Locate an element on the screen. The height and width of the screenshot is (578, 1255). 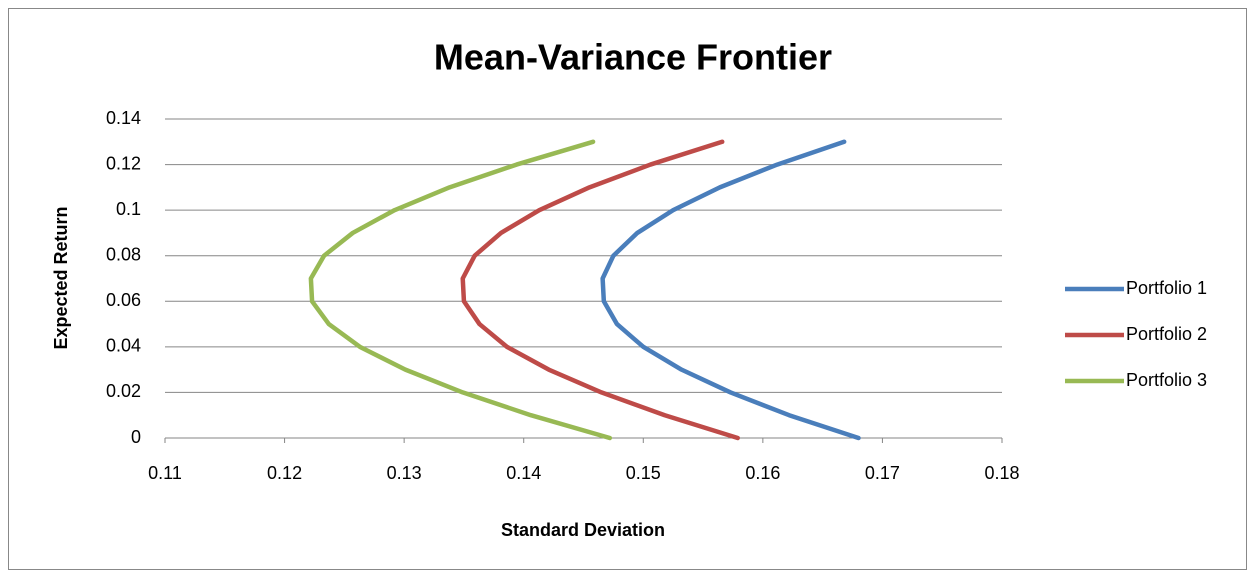
x-tick-label: 0.15 is located at coordinates (643, 473).